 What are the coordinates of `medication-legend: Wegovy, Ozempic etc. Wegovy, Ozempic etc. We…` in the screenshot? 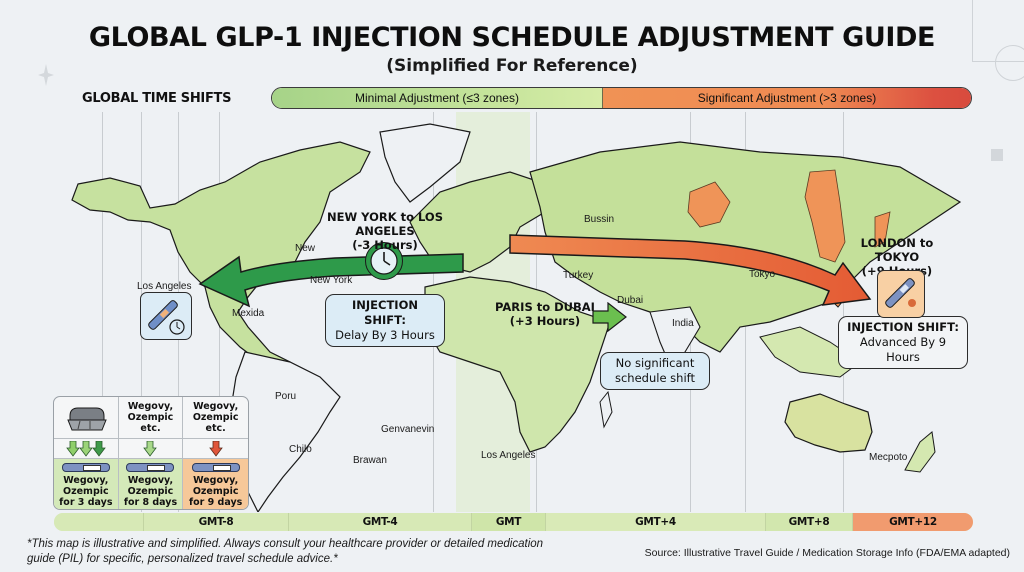 It's located at (151, 453).